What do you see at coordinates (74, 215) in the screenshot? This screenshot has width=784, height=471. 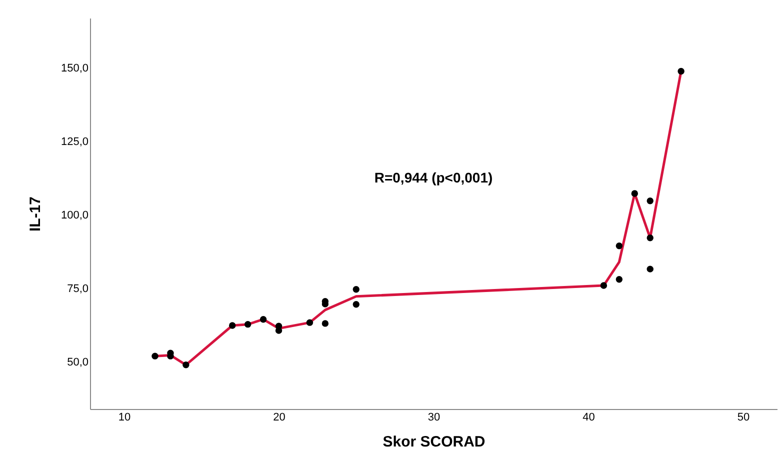 I see `y-tick-label: 100,0` at bounding box center [74, 215].